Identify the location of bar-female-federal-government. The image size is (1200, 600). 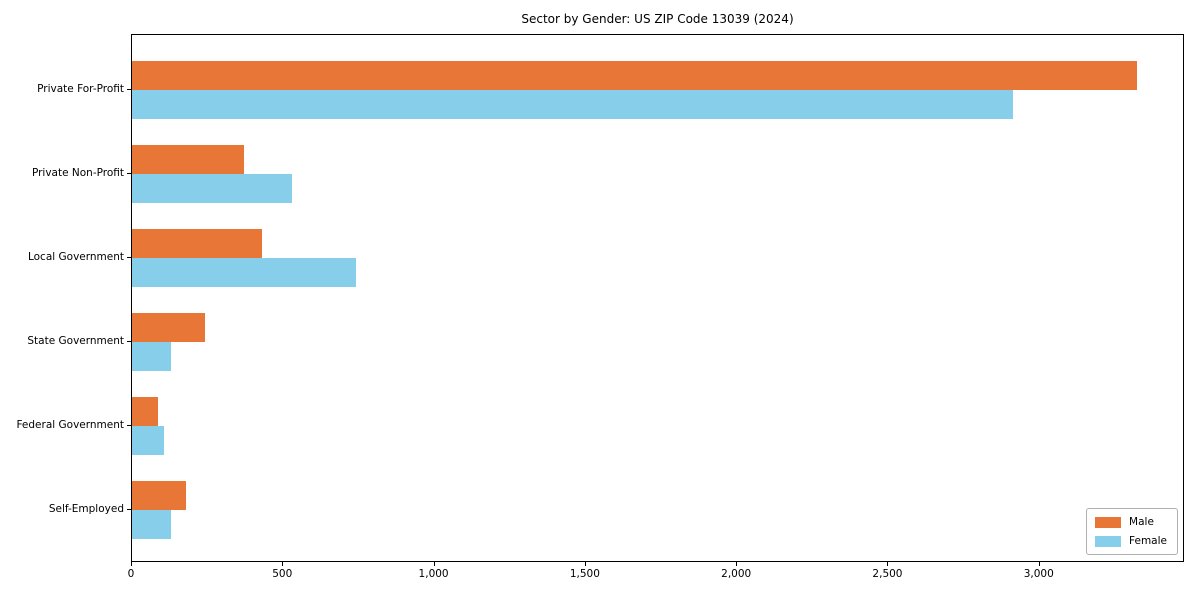
(148, 441).